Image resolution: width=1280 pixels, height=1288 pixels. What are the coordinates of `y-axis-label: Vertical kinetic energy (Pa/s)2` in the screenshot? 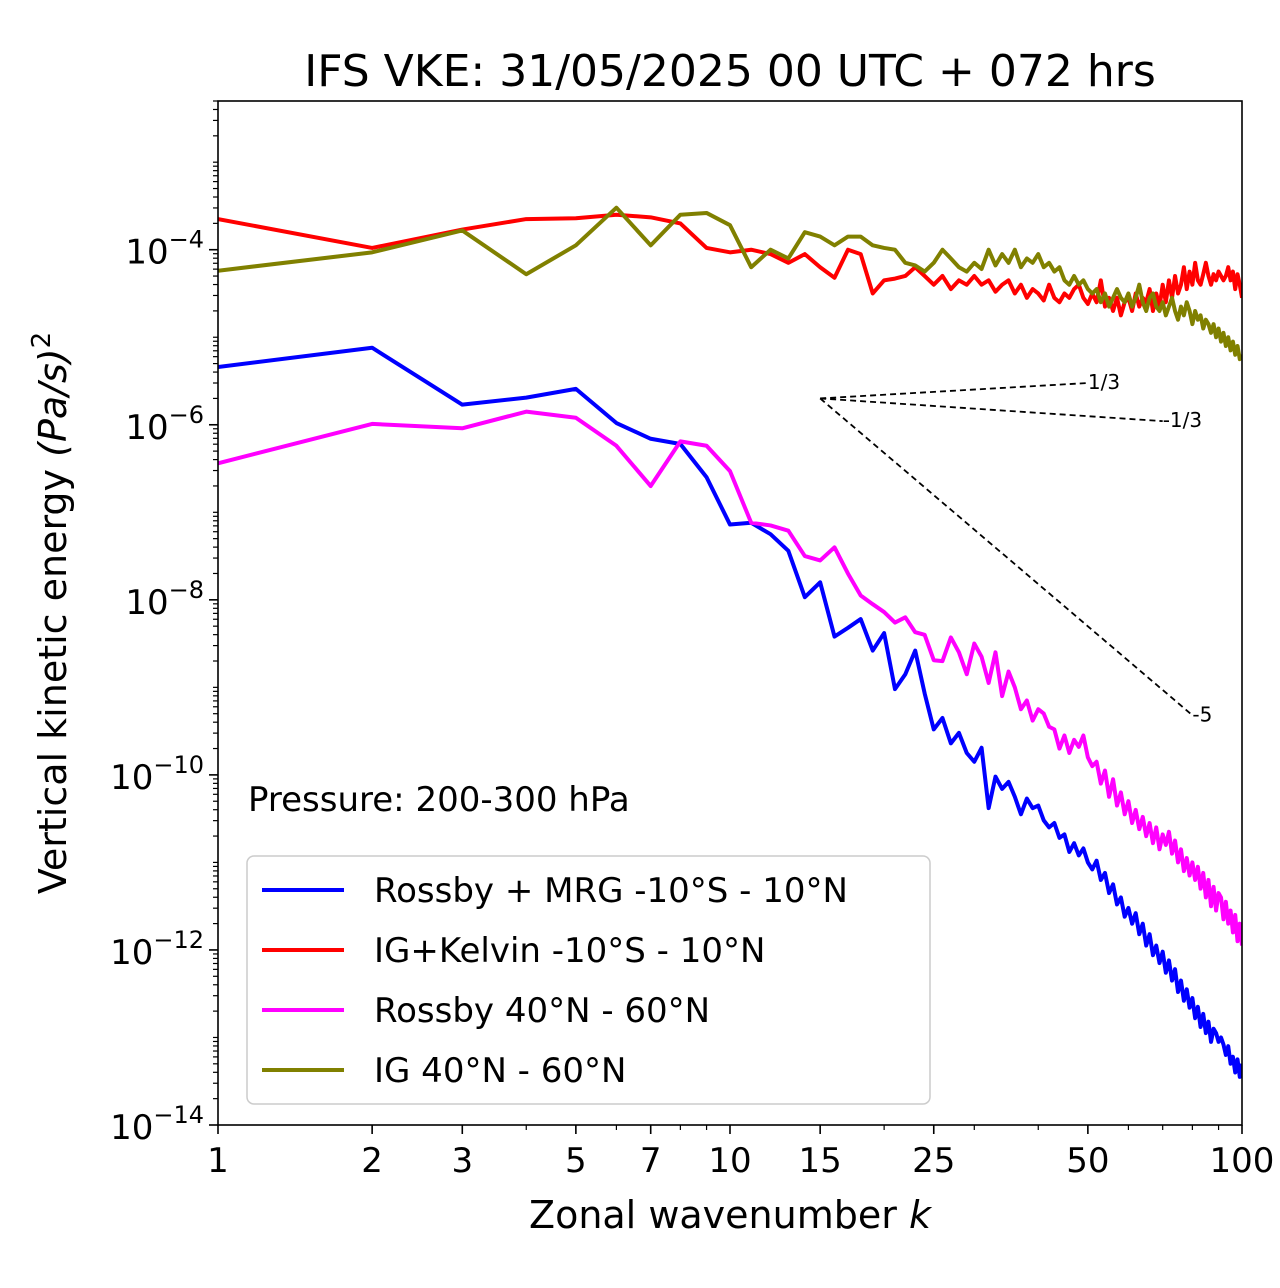 It's located at (51, 613).